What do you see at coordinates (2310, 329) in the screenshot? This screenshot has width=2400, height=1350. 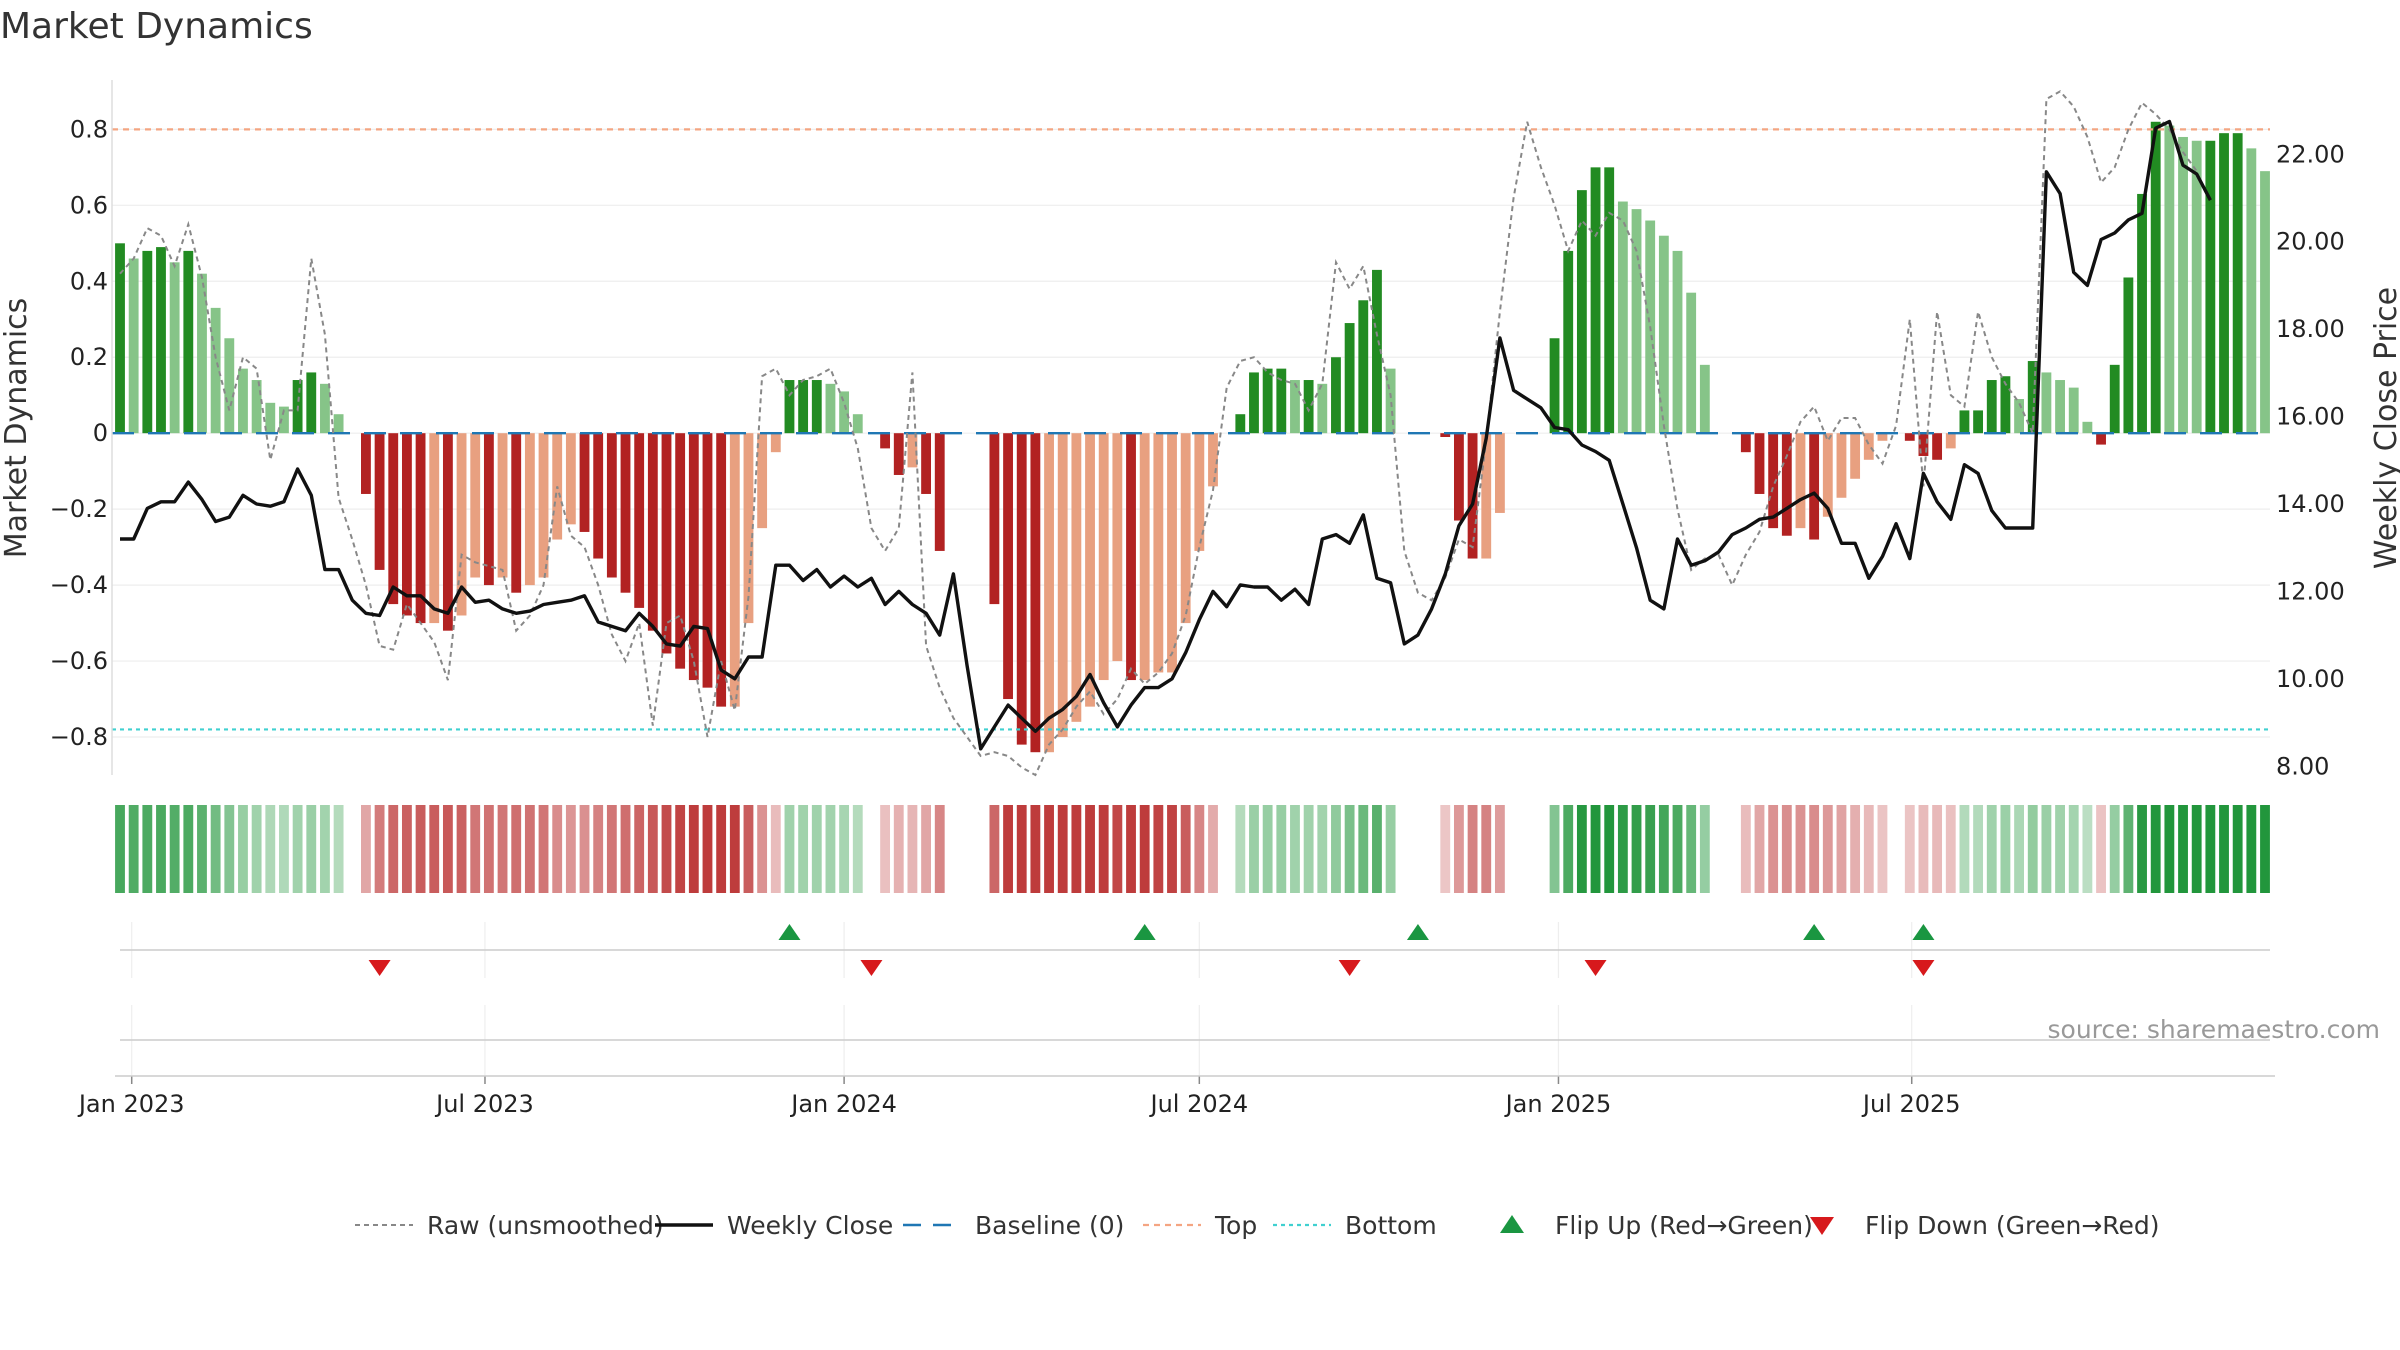 I see `right-tick-label: 18.00` at bounding box center [2310, 329].